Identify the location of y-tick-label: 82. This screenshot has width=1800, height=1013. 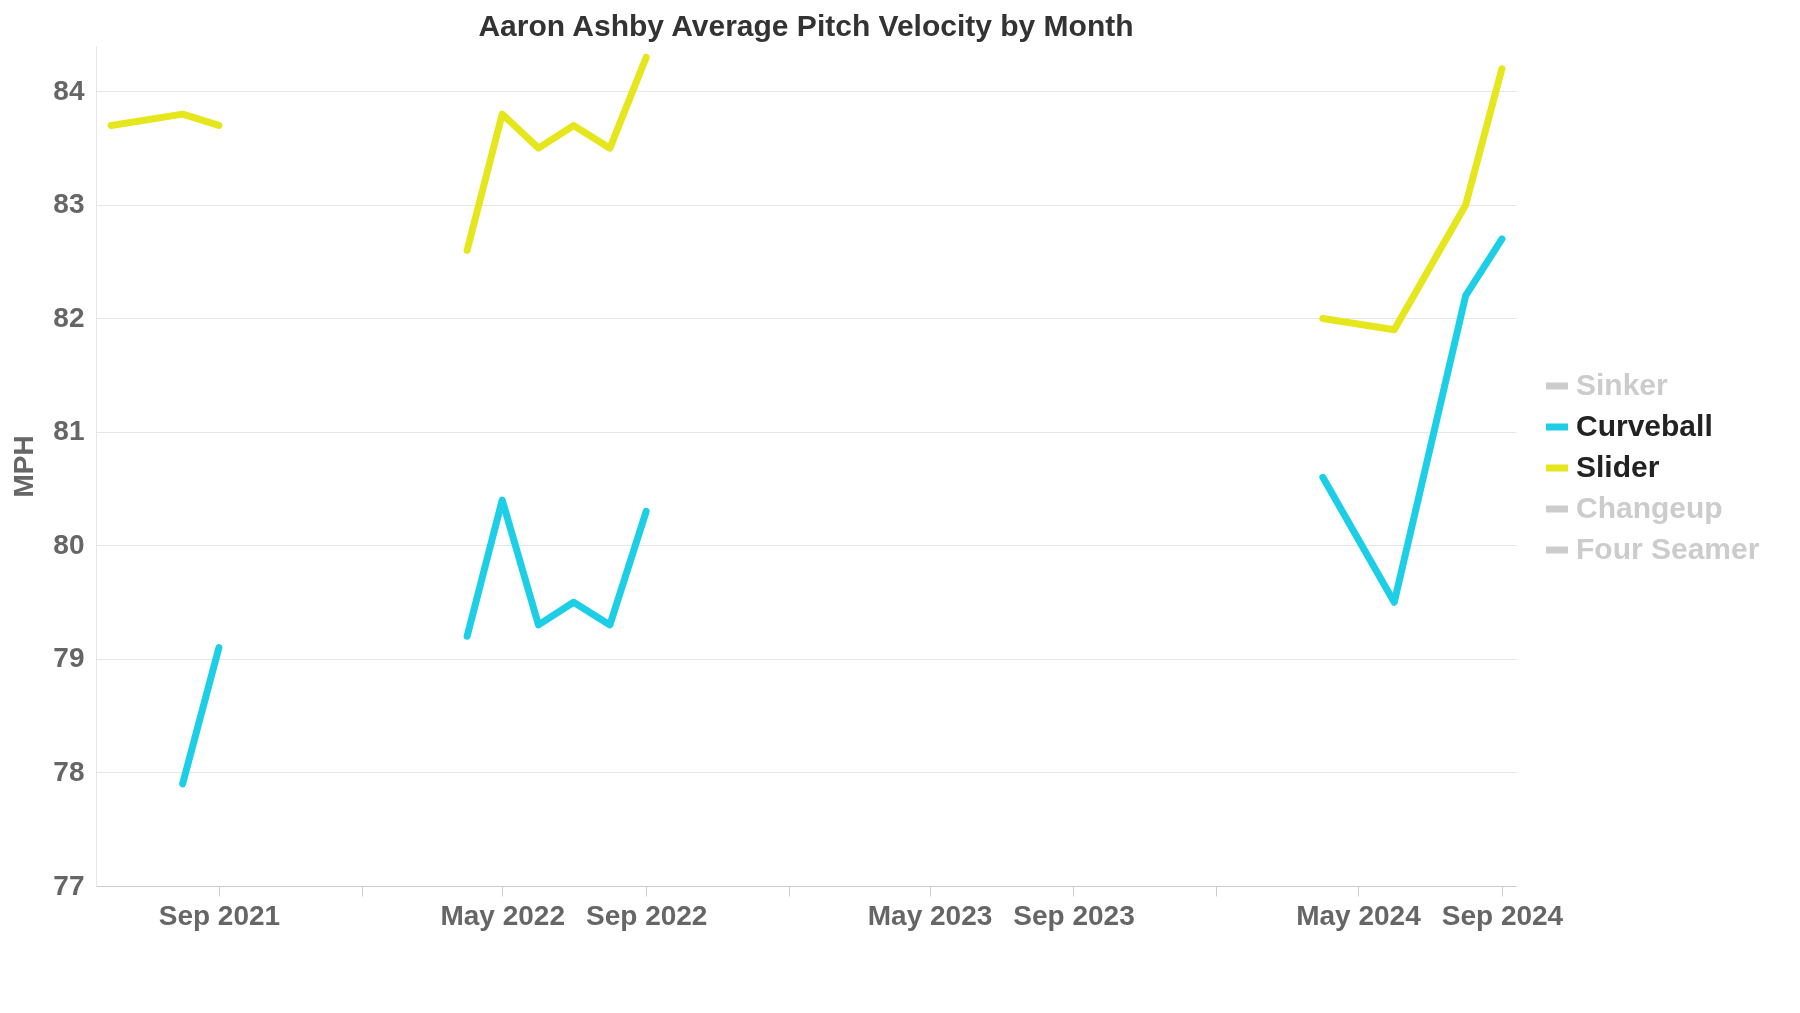
(69, 317).